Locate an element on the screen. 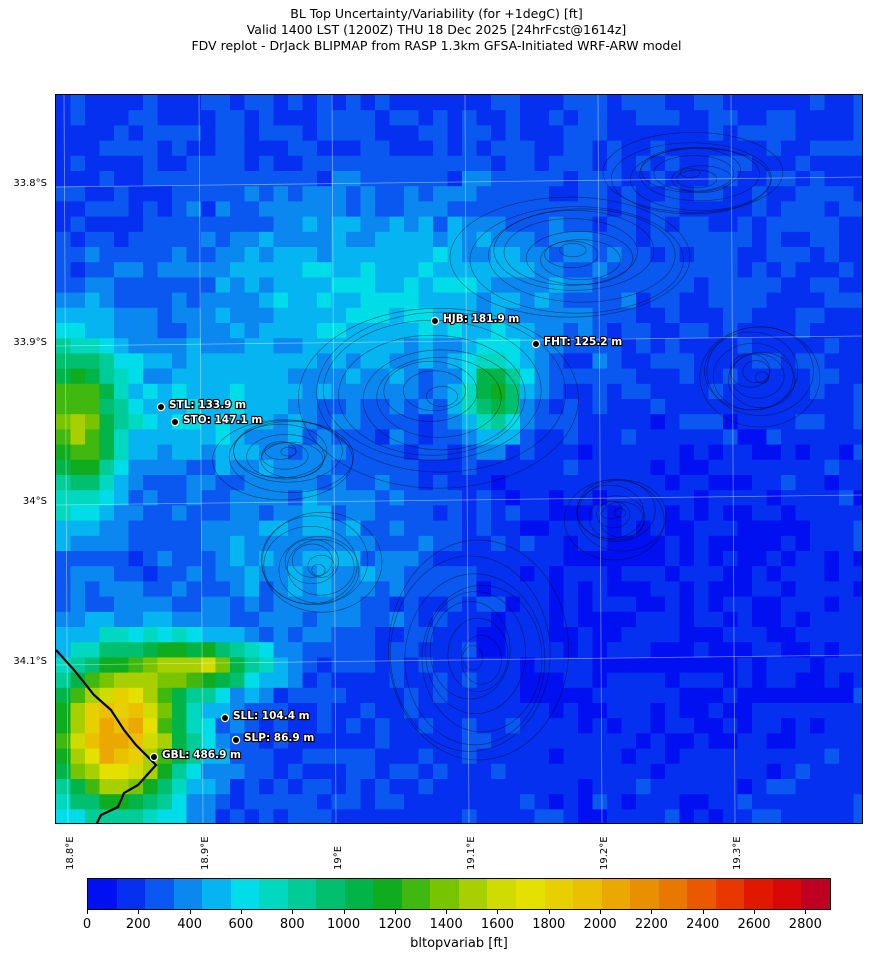 The height and width of the screenshot is (962, 873). station-gbl: GBL: 486.9 m is located at coordinates (195, 755).